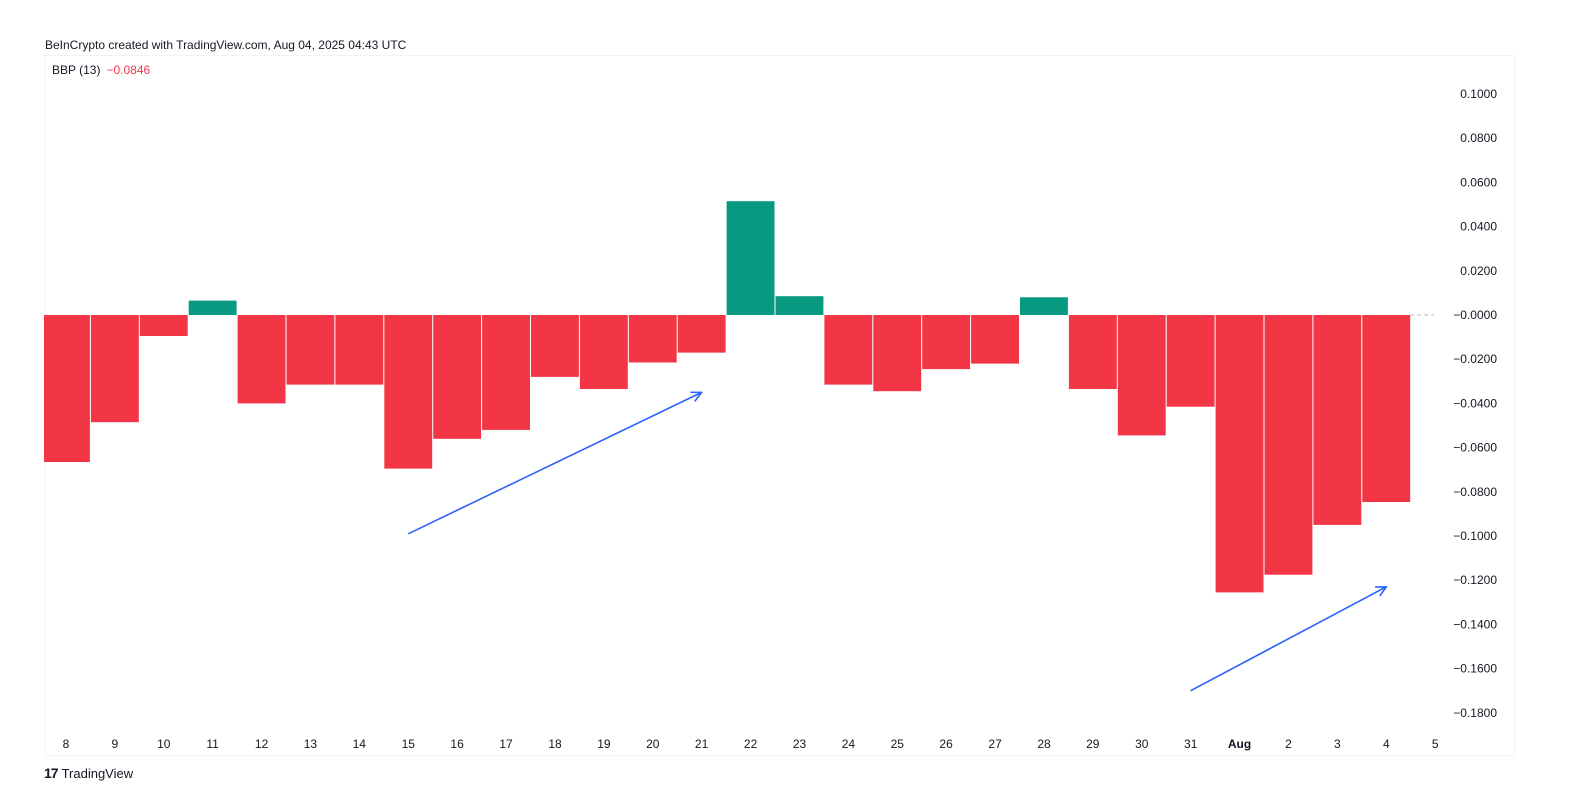 Image resolution: width=1570 pixels, height=812 pixels. I want to click on x-tick-label: 10, so click(164, 744).